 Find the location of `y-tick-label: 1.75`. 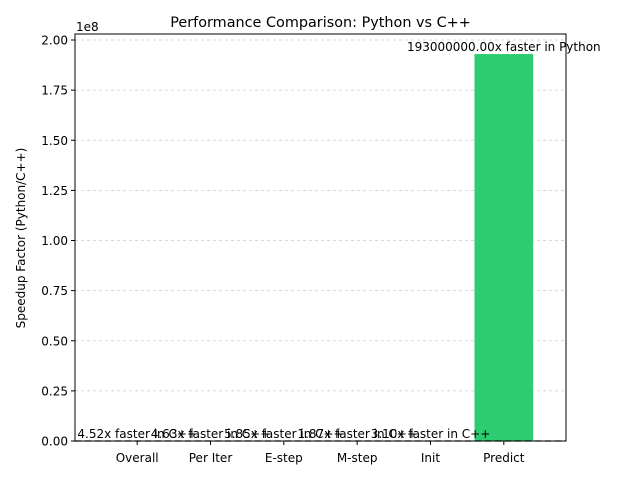

y-tick-label: 1.75 is located at coordinates (54, 91).